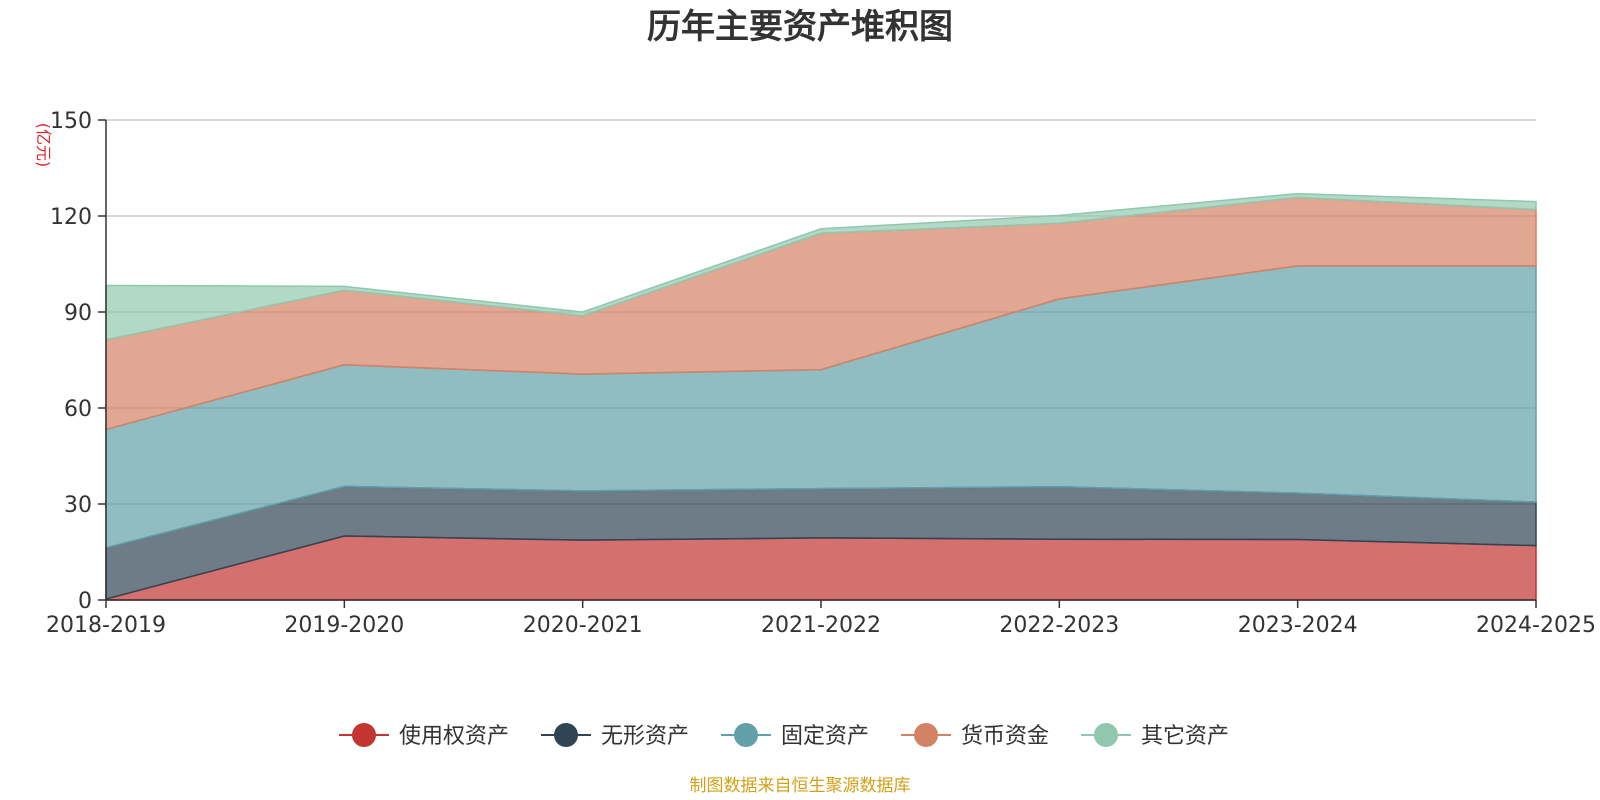 The image size is (1600, 800). Describe the element at coordinates (821, 625) in the screenshot. I see `x-tick-label-3: 2021-2022` at that location.